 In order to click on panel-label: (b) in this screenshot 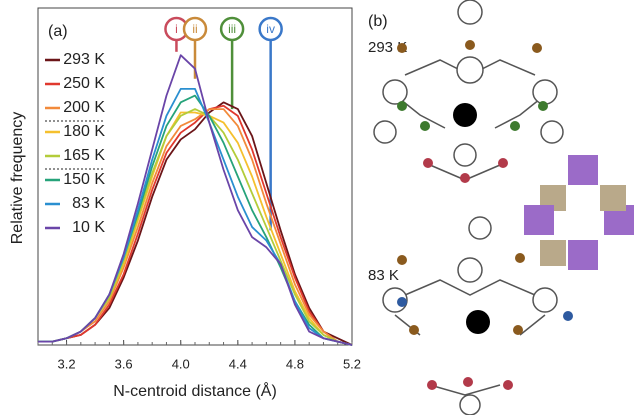, I will do `click(378, 21)`.